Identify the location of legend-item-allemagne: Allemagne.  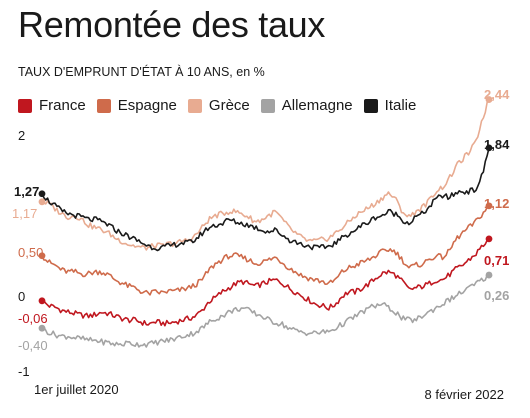
(306, 105).